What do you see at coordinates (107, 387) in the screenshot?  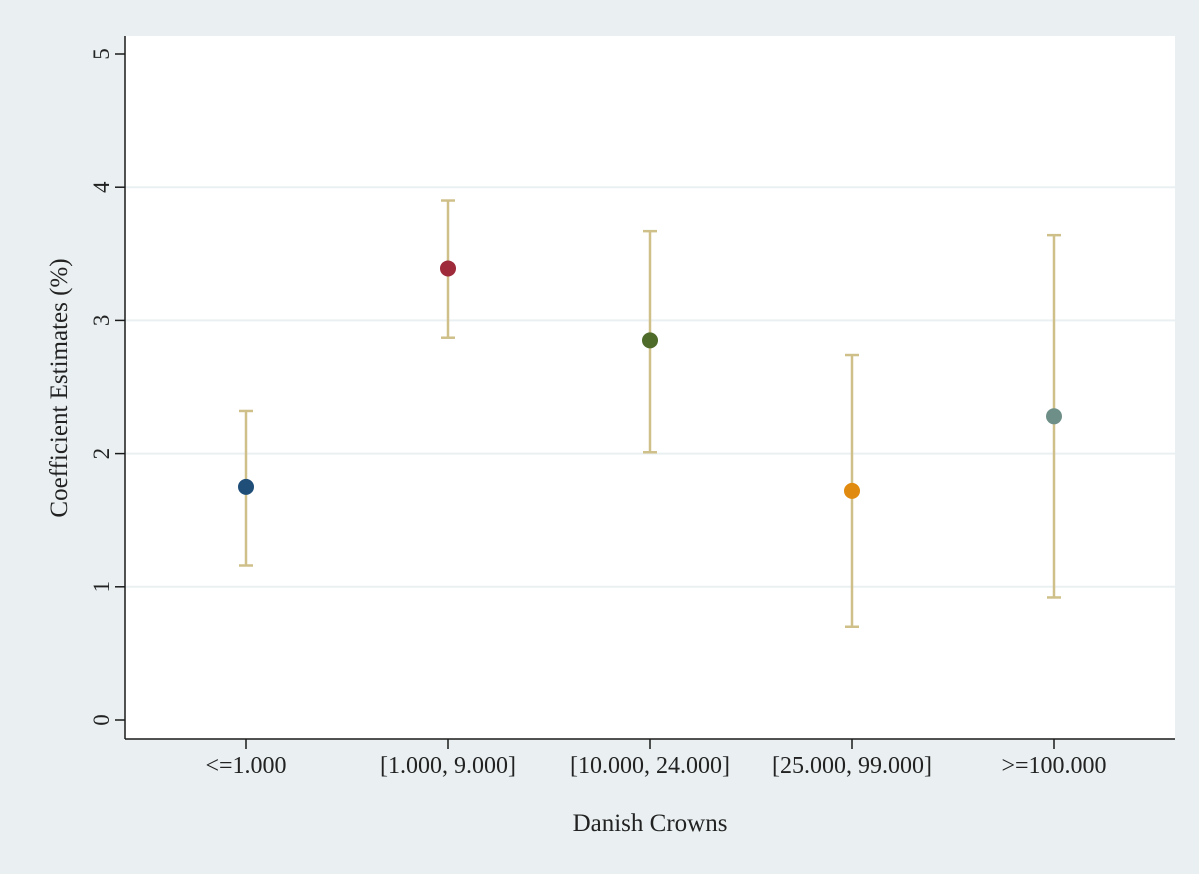 I see `y-axis: 0 1 2 3 4 5` at bounding box center [107, 387].